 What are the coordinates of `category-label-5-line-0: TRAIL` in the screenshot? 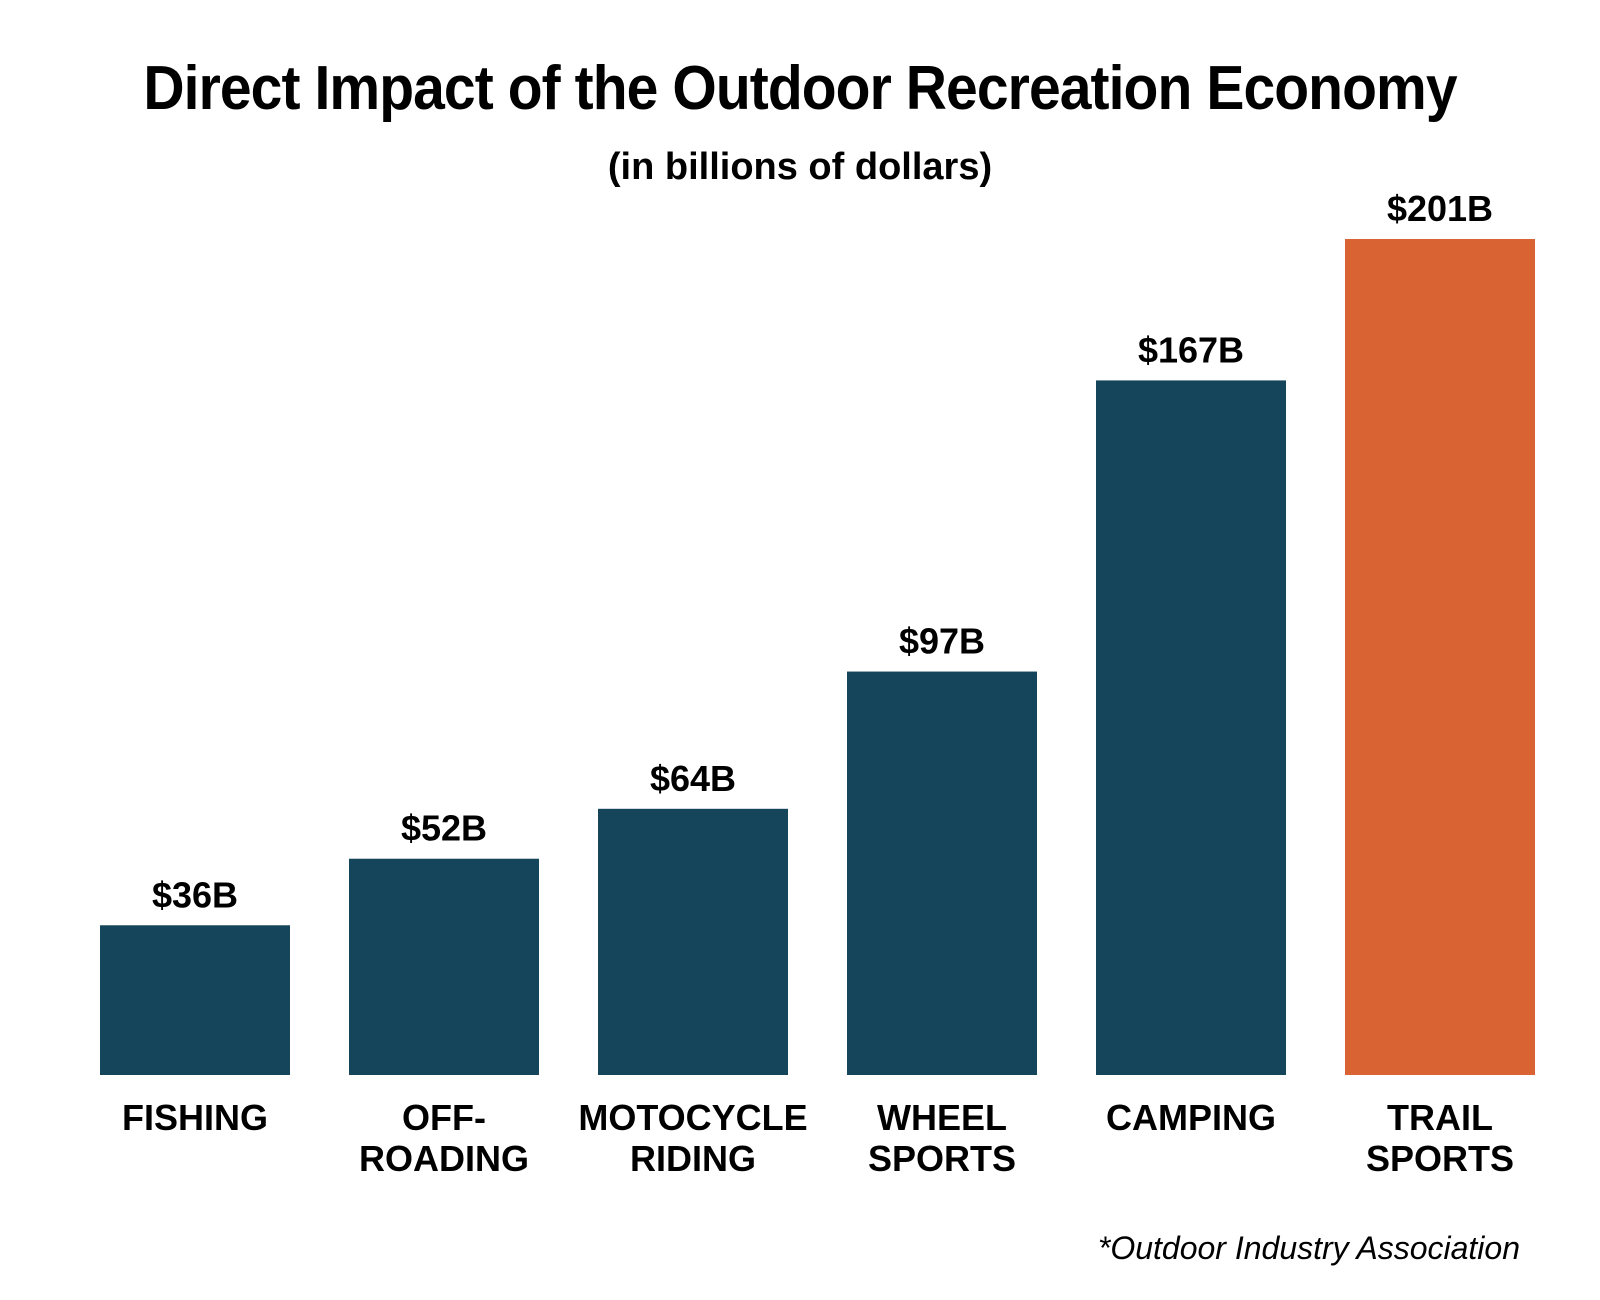 It's located at (1440, 1117).